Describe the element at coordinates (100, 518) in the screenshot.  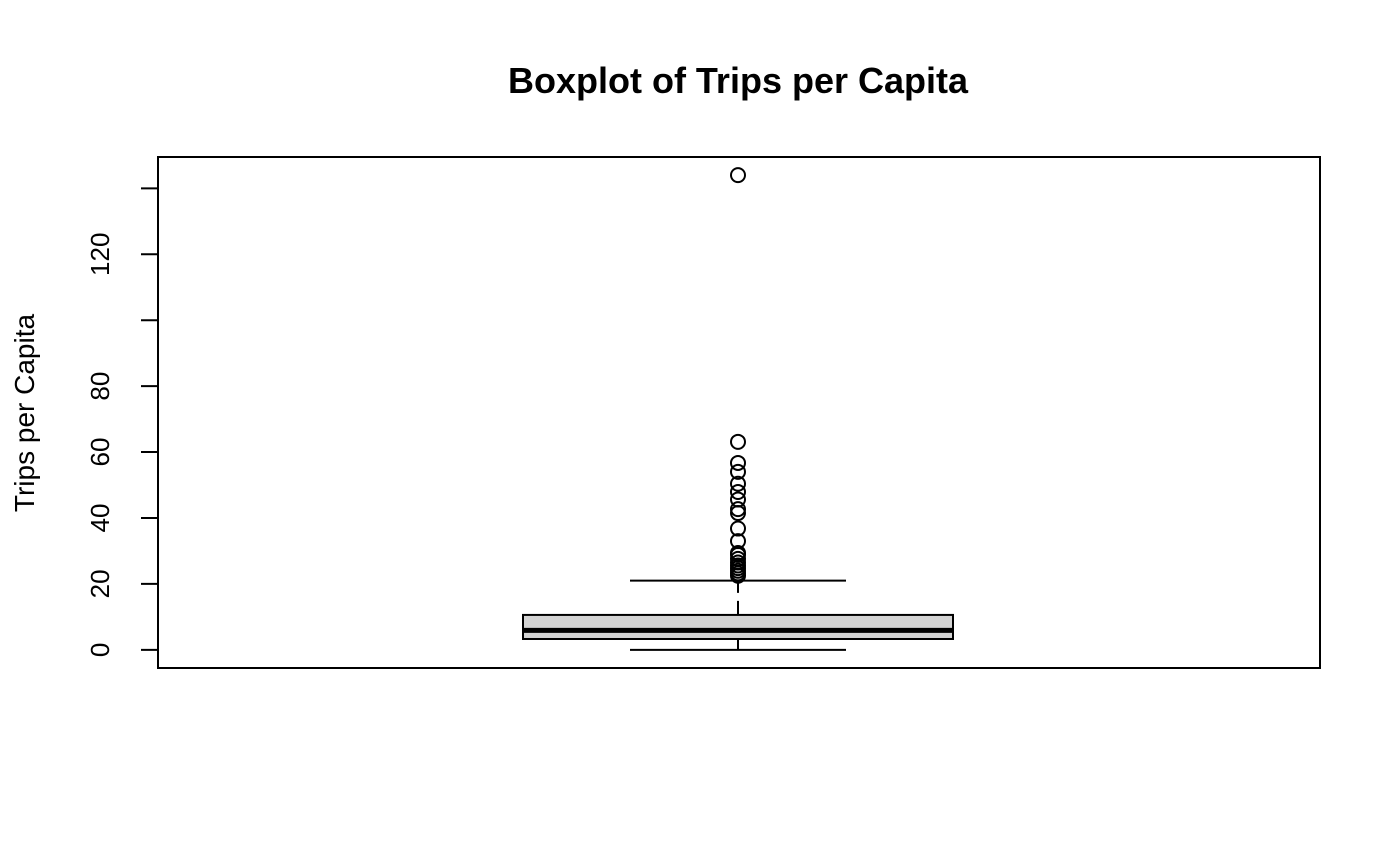
I see `y-tick-label: 40` at that location.